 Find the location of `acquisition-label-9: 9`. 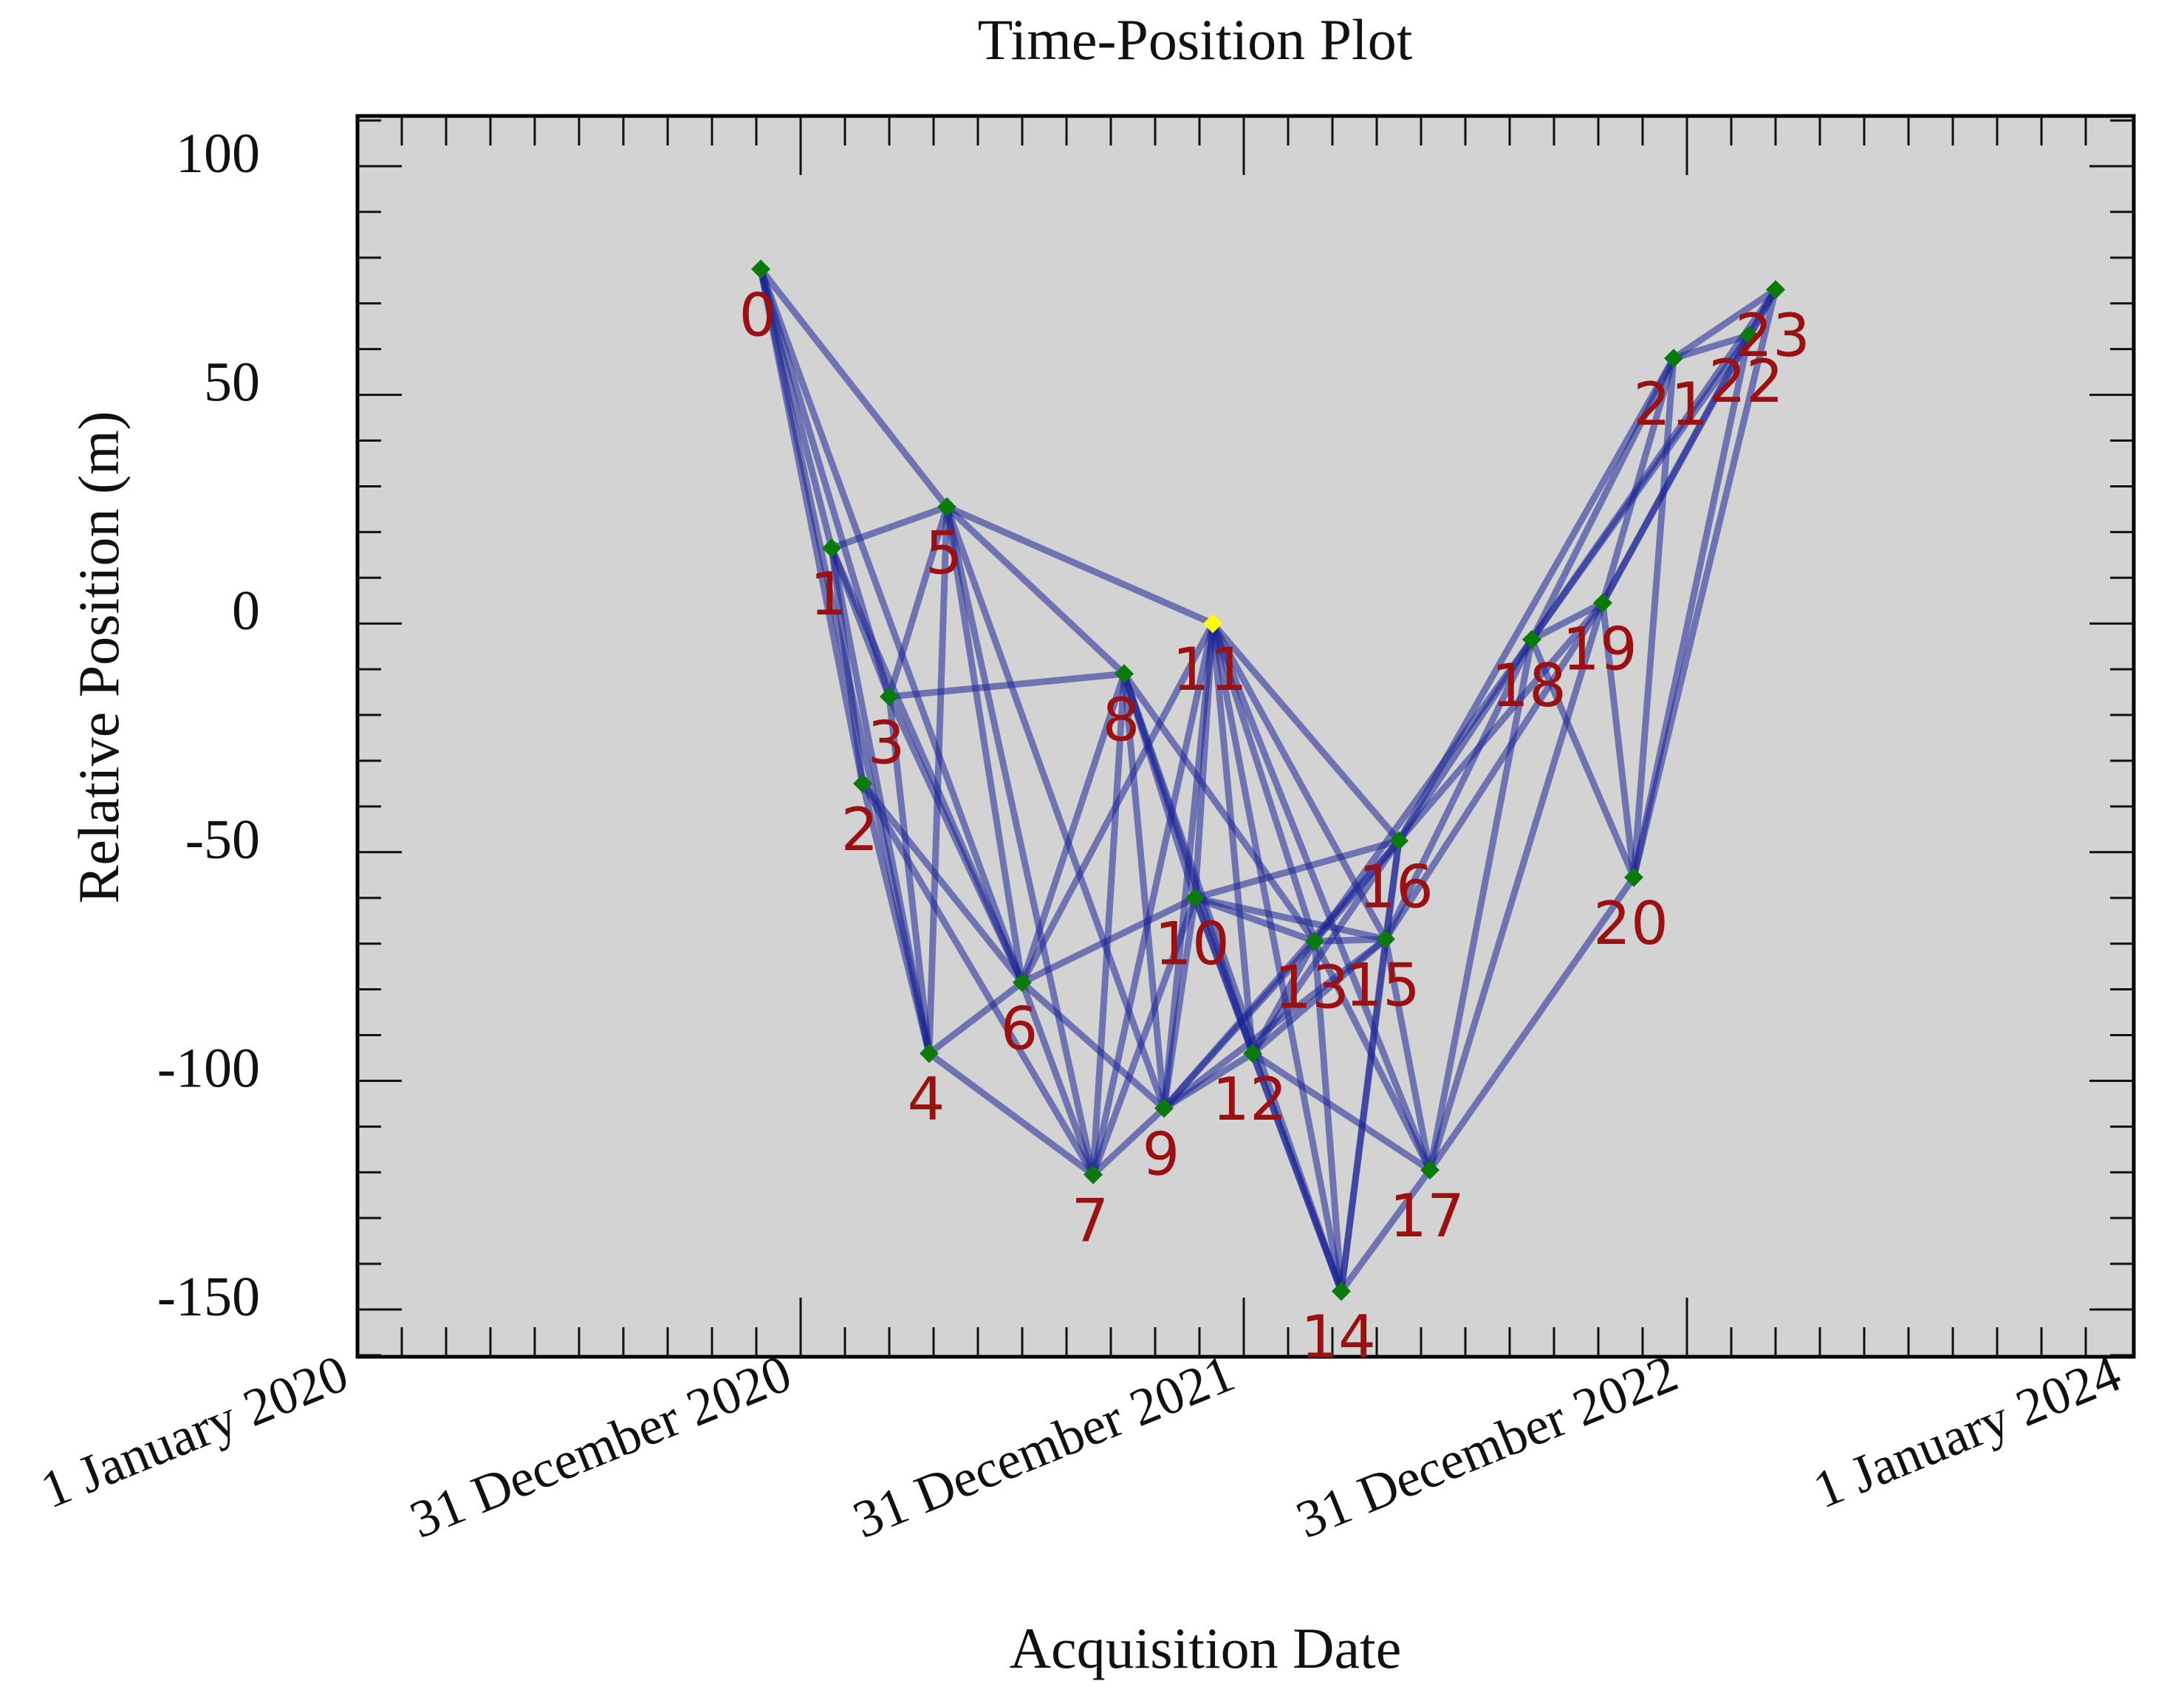

acquisition-label-9: 9 is located at coordinates (1161, 1154).